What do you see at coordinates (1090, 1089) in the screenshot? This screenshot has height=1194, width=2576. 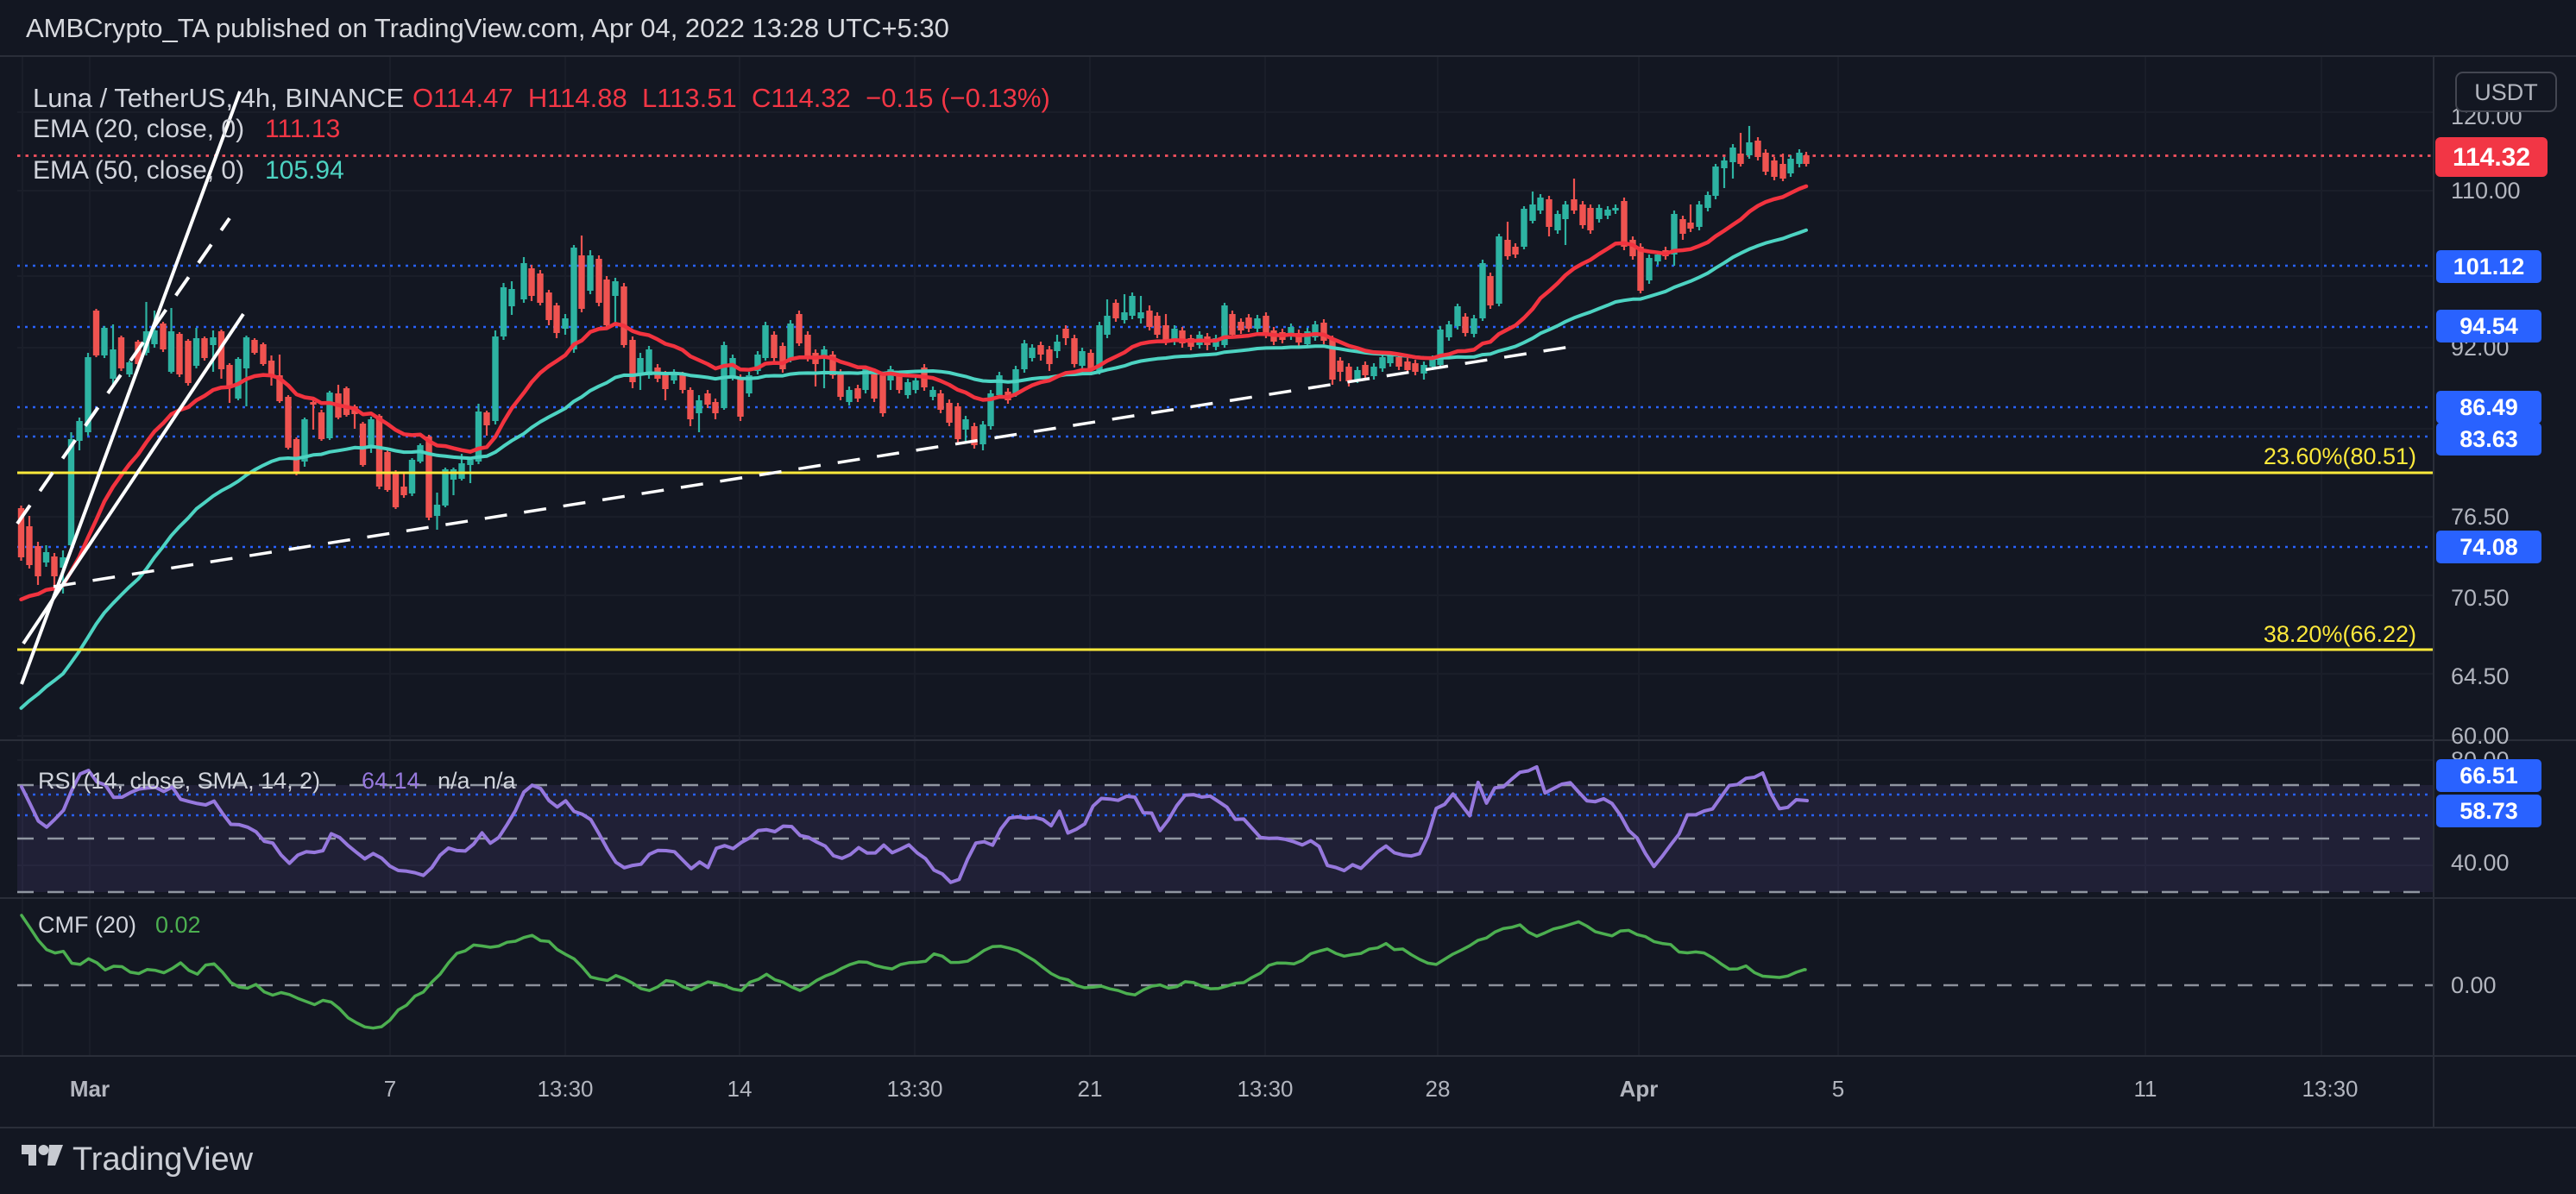 I see `svg-text: 21` at bounding box center [1090, 1089].